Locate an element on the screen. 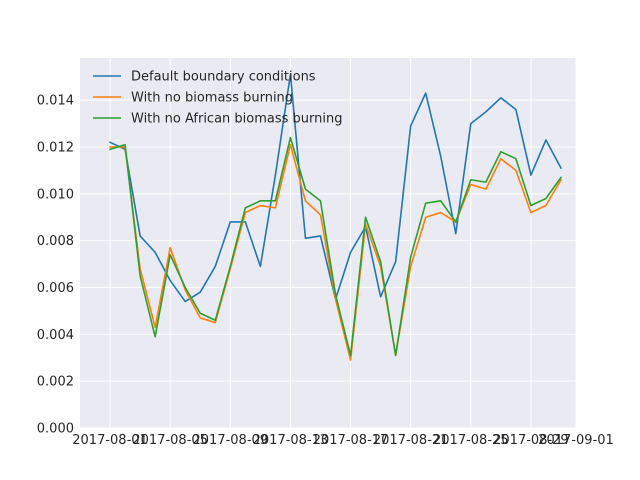 The image size is (640, 480). x-tick-label: 2017-08-29 is located at coordinates (531, 440).